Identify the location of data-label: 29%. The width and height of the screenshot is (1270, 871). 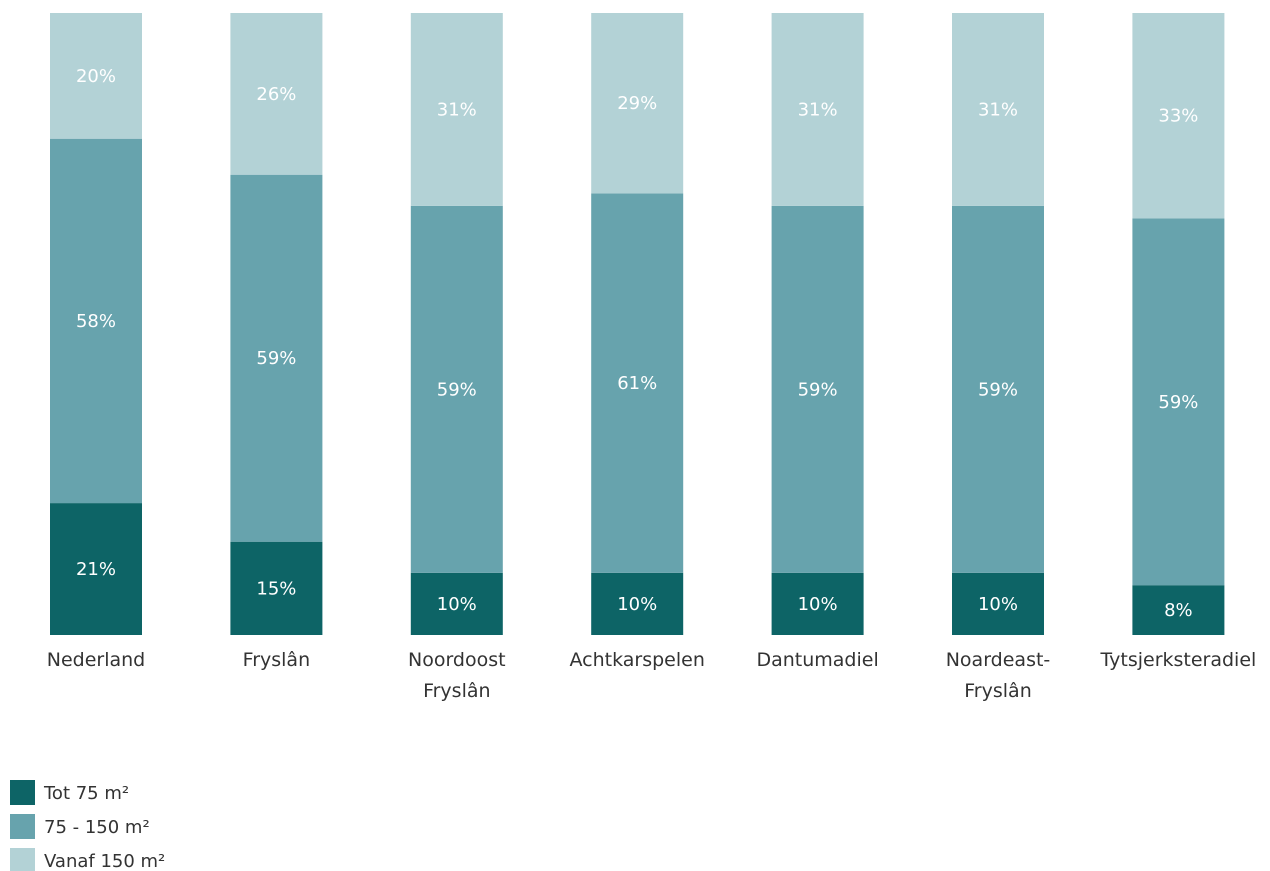
(637, 103).